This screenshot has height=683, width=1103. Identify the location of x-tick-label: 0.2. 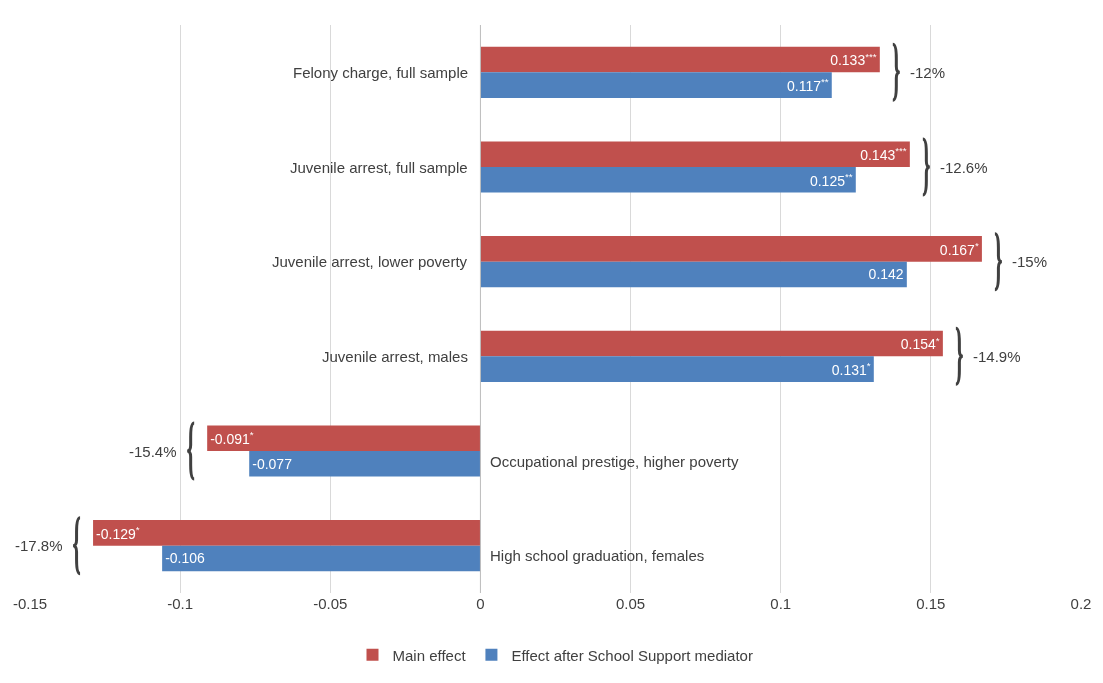
(1081, 603).